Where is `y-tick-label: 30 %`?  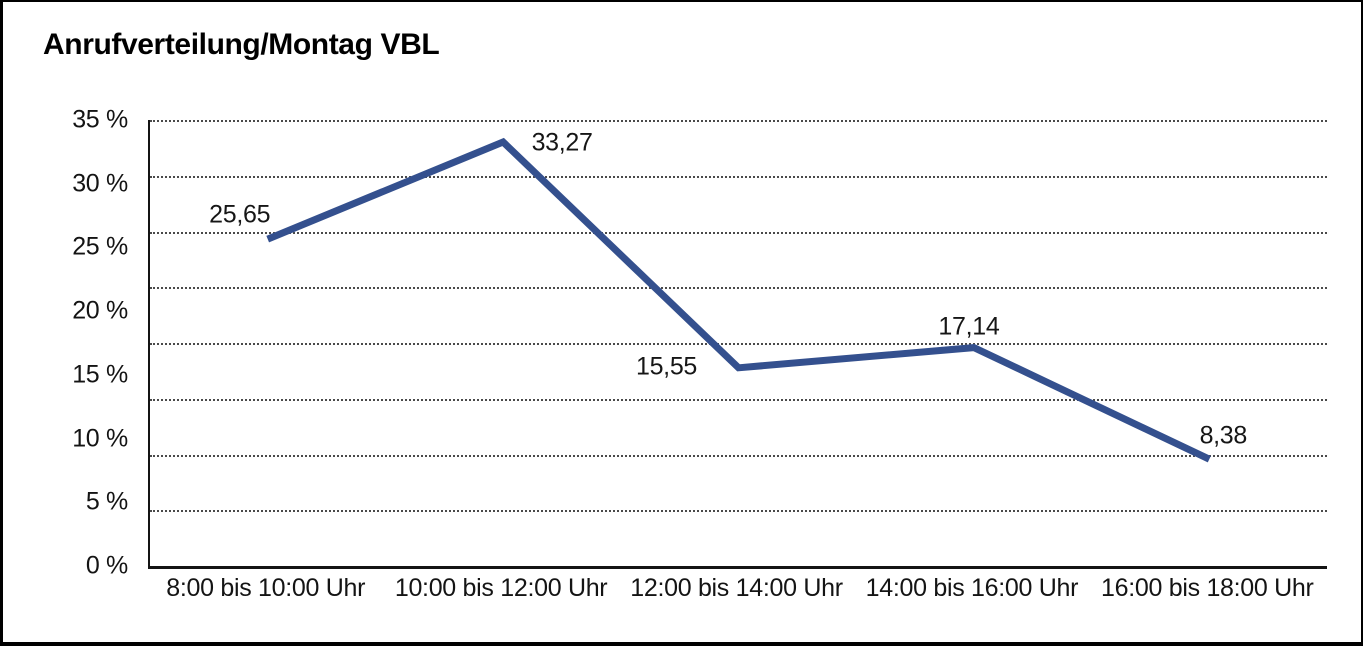
y-tick-label: 30 % is located at coordinates (100, 182).